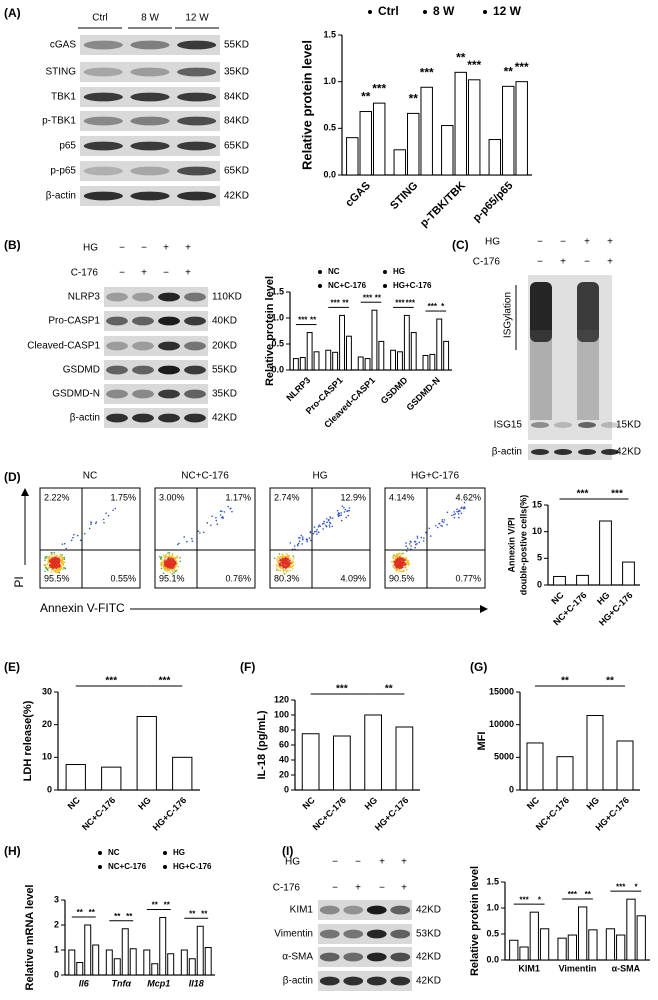 This screenshot has height=1000, width=658. What do you see at coordinates (482, 741) in the screenshot?
I see `y-axis-label: MFI` at bounding box center [482, 741].